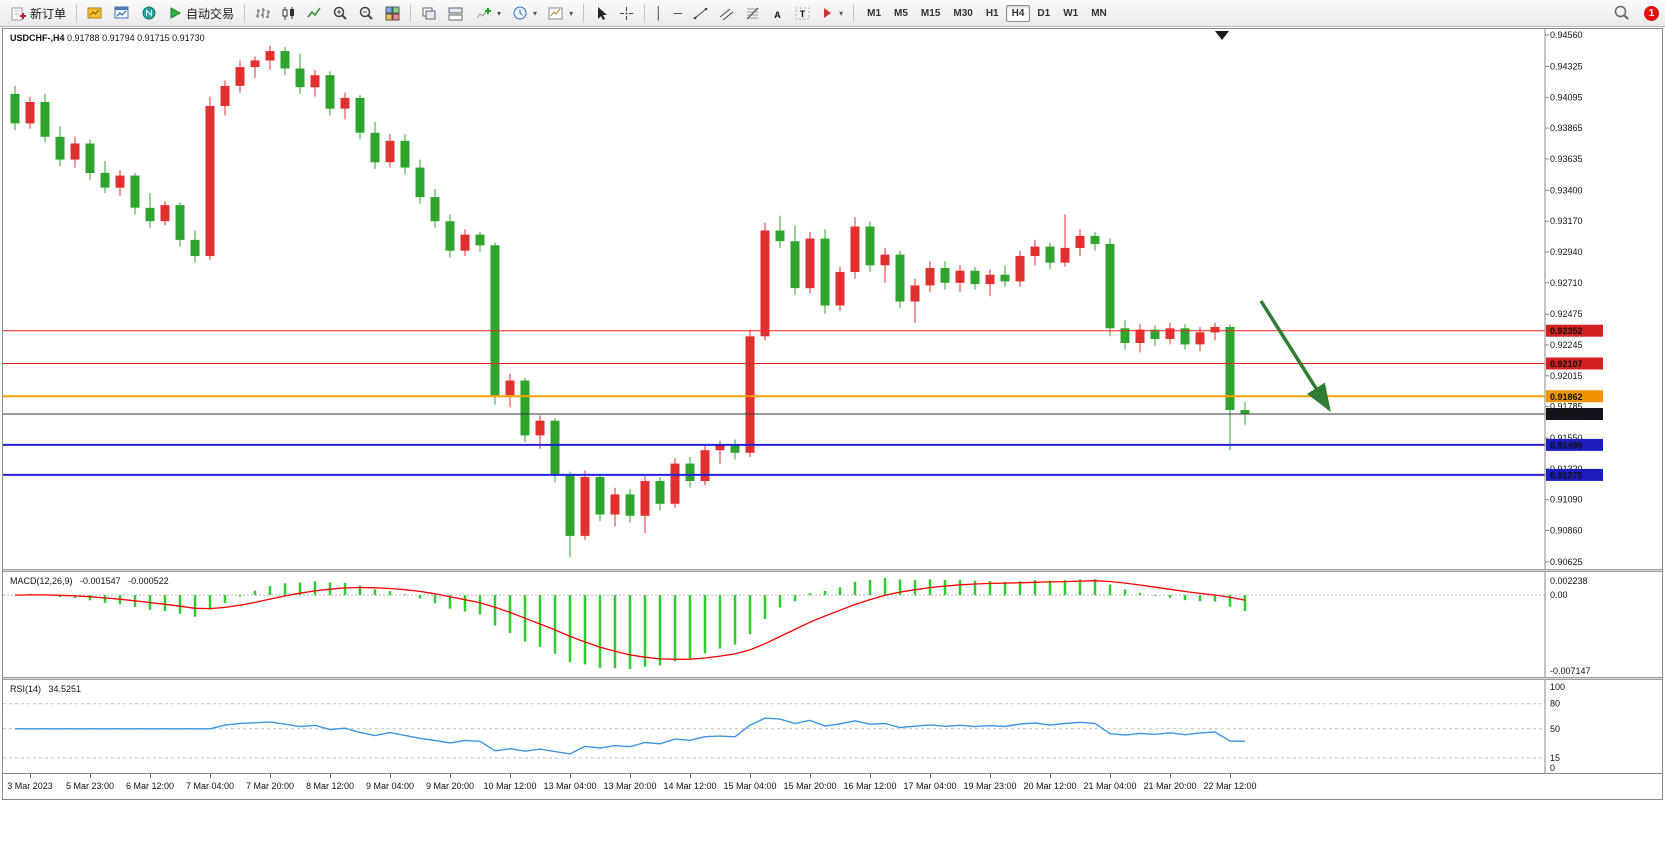  I want to click on tile-horizontal-button, so click(456, 13).